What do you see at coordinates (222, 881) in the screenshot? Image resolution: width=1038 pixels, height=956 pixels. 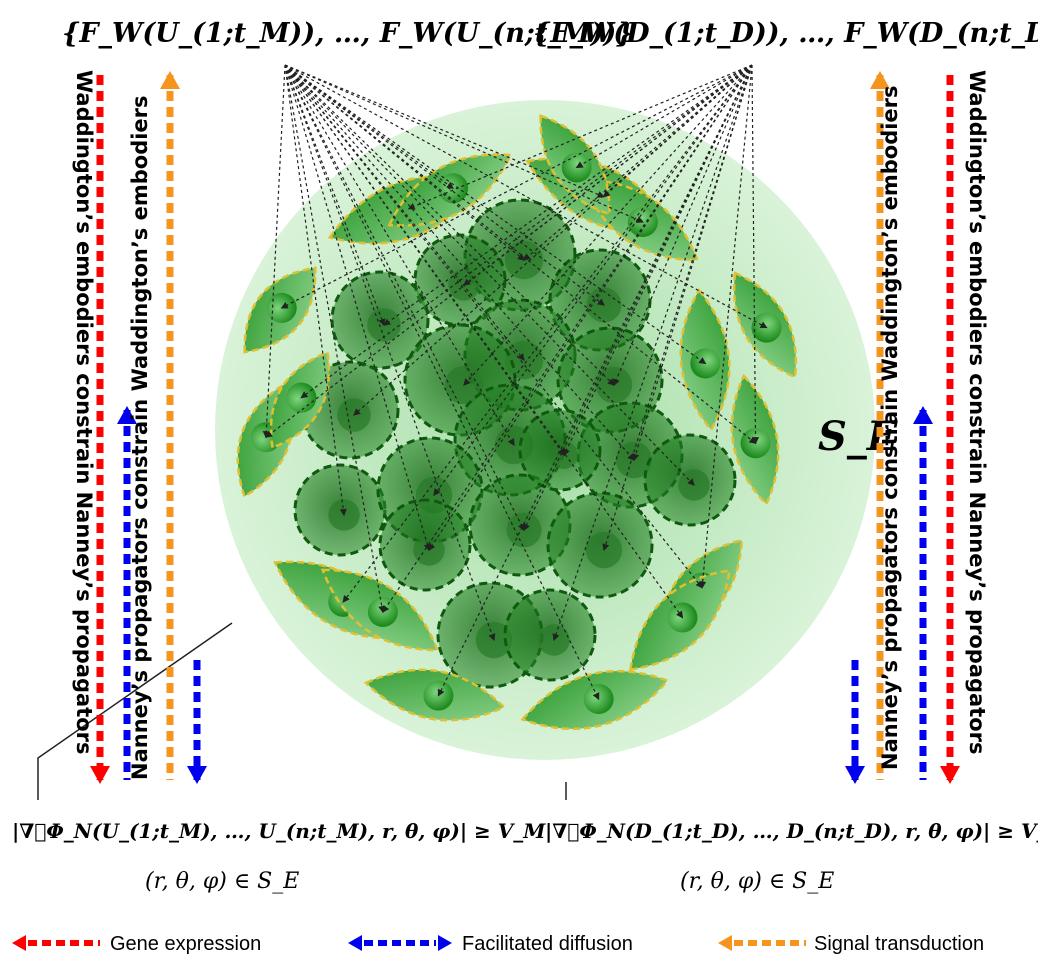 I see `bottom-left-domain: (r, θ, φ) ∈ S_E` at bounding box center [222, 881].